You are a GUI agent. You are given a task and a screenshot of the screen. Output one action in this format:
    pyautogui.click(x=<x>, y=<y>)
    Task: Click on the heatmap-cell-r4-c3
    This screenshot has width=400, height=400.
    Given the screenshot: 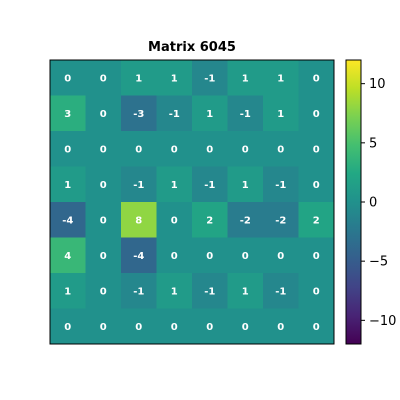 What is the action you would take?
    pyautogui.click(x=174, y=220)
    